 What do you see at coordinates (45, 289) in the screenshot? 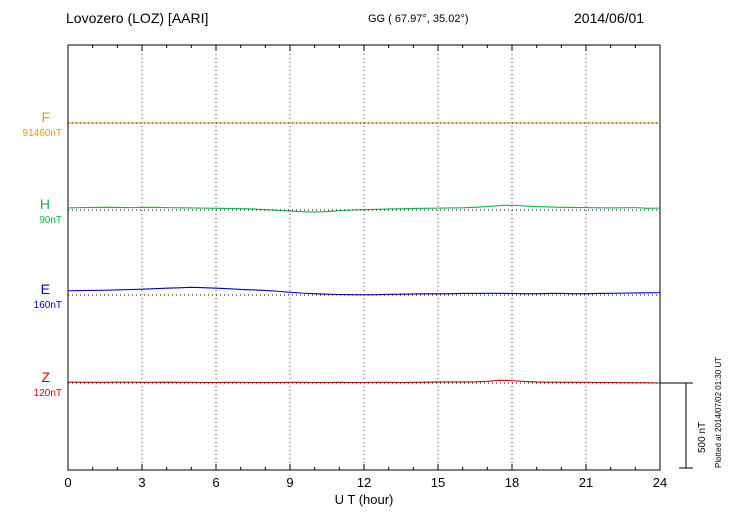
I see `series-letter: E` at bounding box center [45, 289].